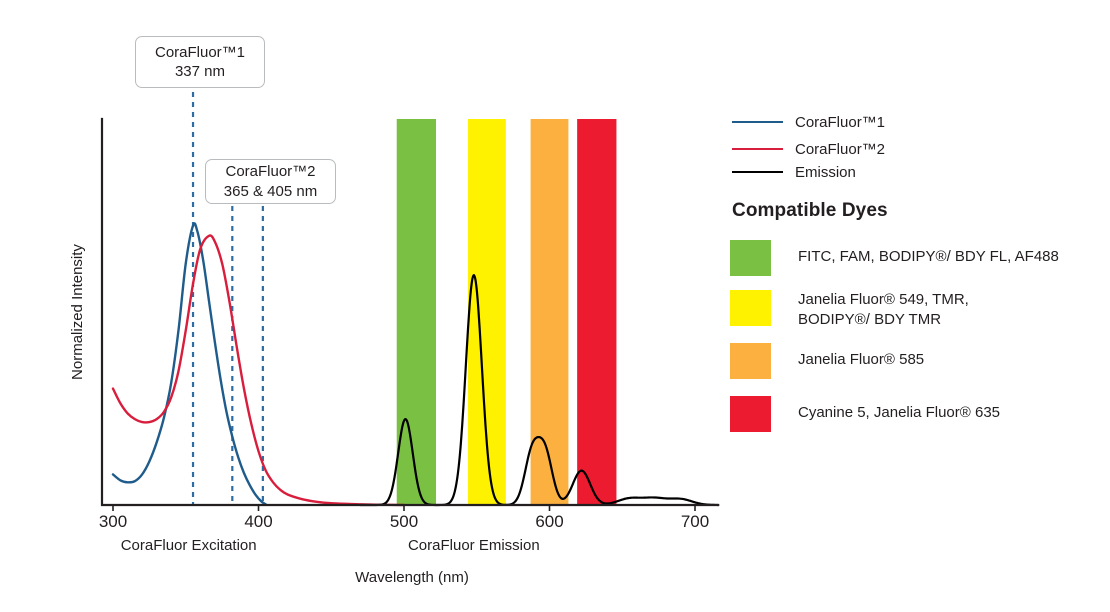 Image resolution: width=1110 pixels, height=612 pixels. What do you see at coordinates (883, 309) in the screenshot?
I see `dye-label-yellow: Janelia Fluor® 549, TMR, BODIPY®/ BDY TMR` at bounding box center [883, 309].